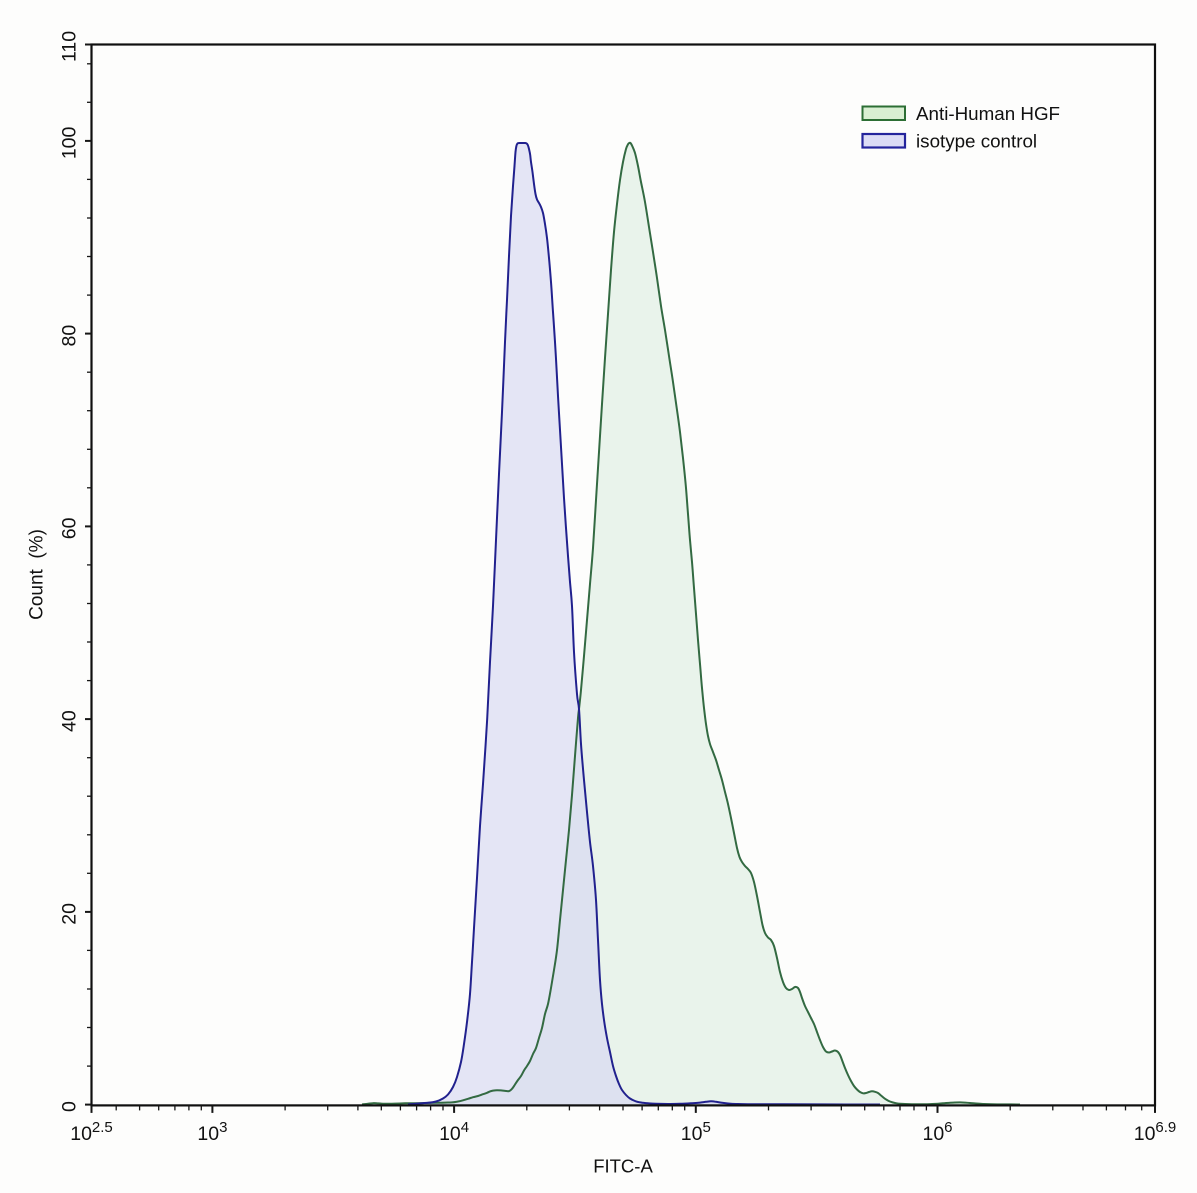 The width and height of the screenshot is (1197, 1193). Describe the element at coordinates (70, 336) in the screenshot. I see `svg-text: 80` at that location.